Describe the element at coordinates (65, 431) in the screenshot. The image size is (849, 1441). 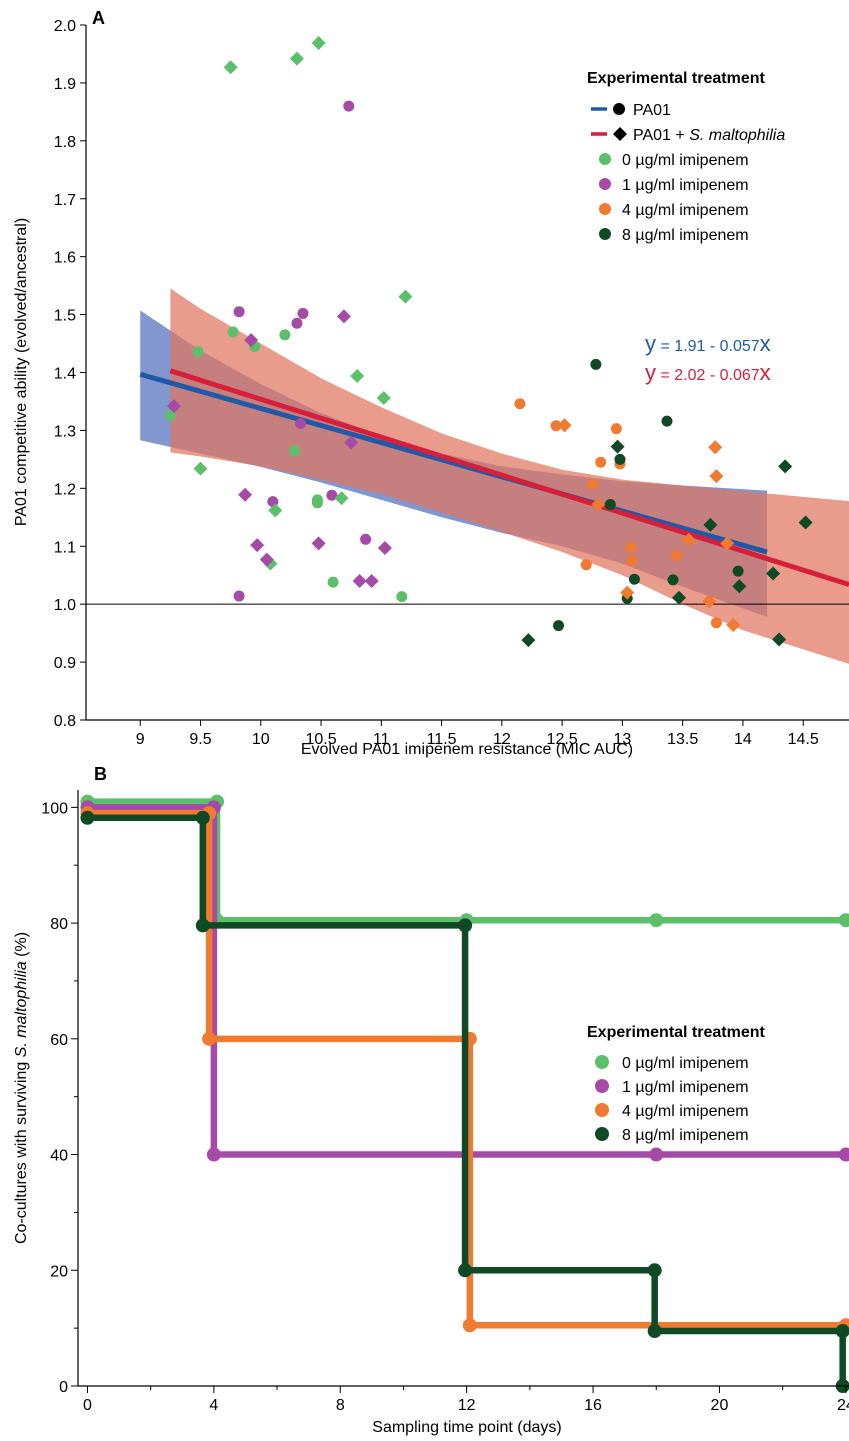
I see `y-tick-label: 1.3` at that location.